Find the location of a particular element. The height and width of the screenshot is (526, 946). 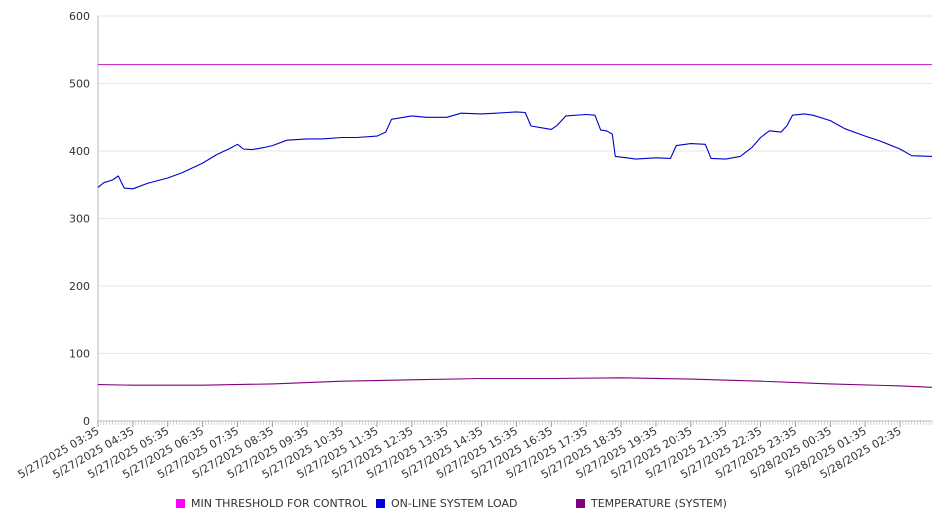

y-tick-label: 100 is located at coordinates (79, 354).